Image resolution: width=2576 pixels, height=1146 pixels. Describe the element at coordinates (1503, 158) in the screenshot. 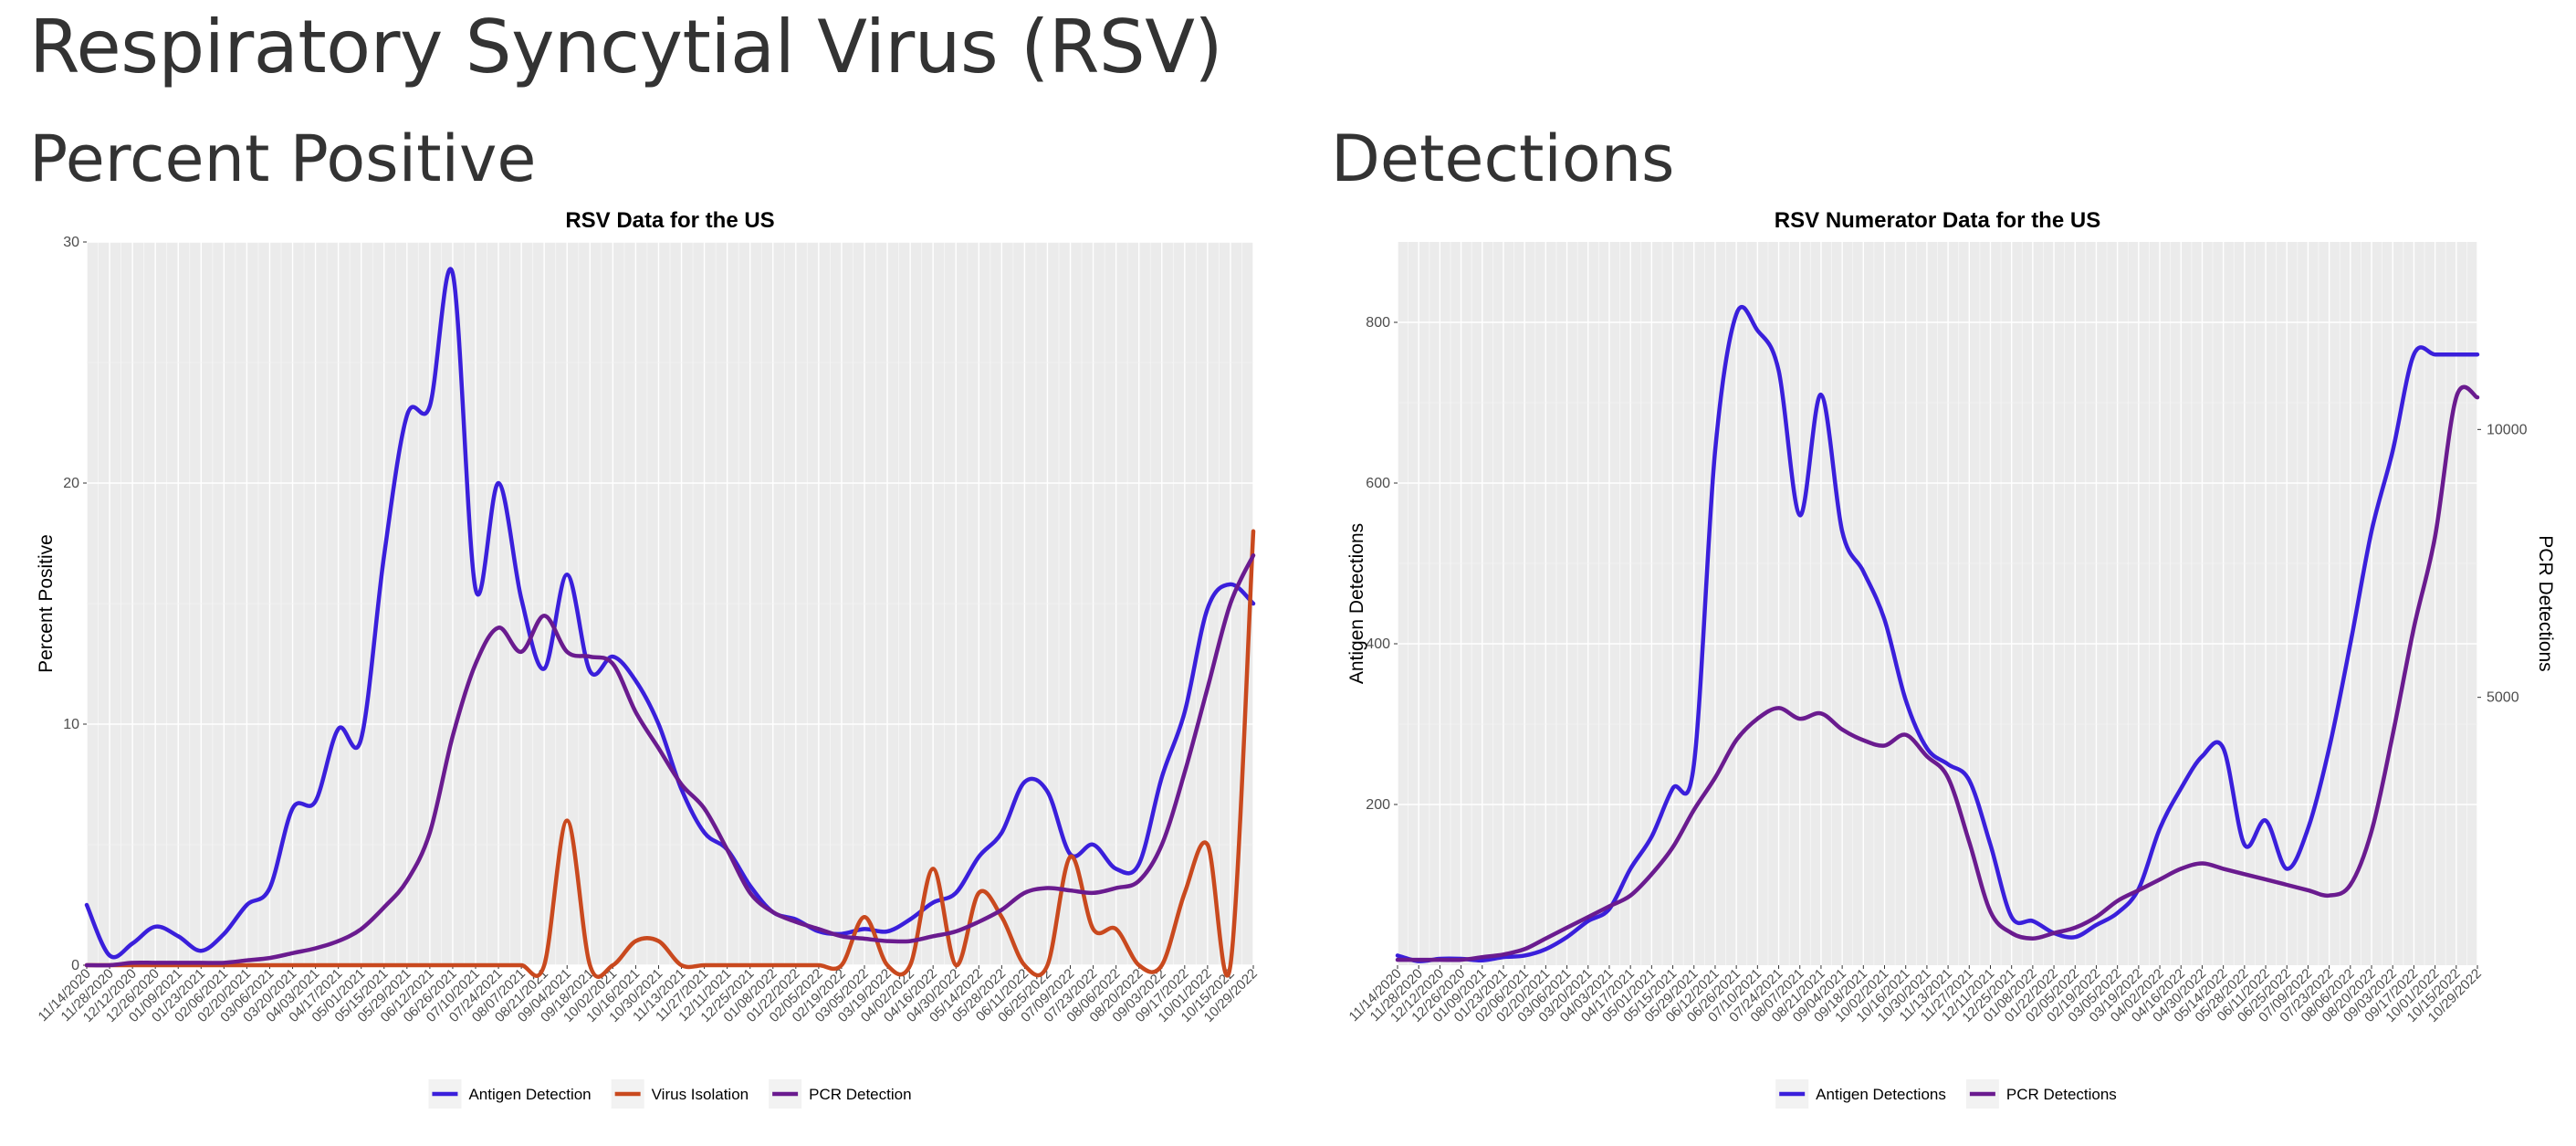

I see `section-title-detections: Detections` at that location.